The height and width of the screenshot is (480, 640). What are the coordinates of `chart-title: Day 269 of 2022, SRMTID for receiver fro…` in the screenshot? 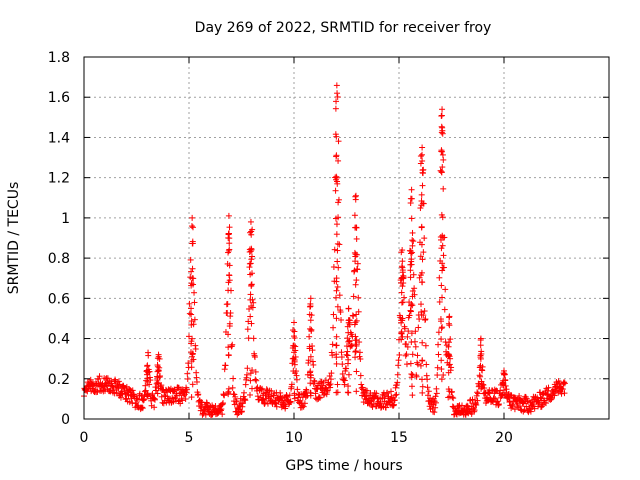 It's located at (343, 28).